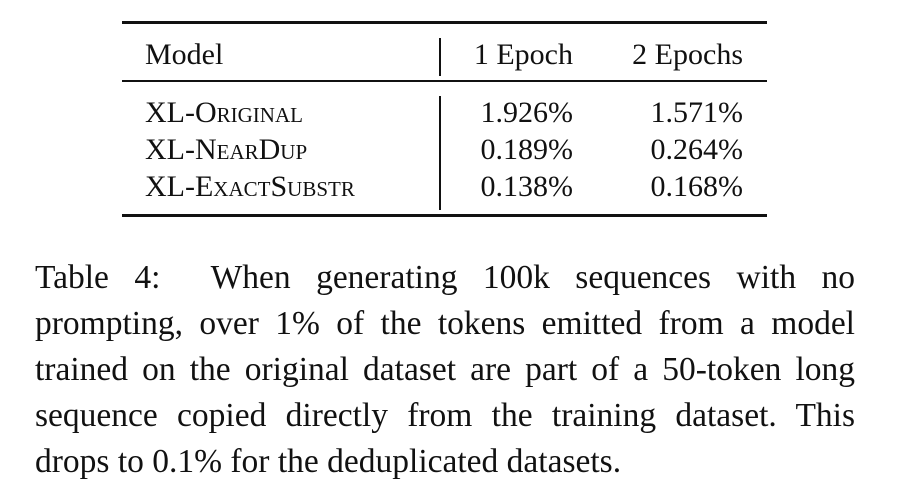 This screenshot has height=496, width=905. I want to click on cell-value: 0.168%, so click(697, 186).